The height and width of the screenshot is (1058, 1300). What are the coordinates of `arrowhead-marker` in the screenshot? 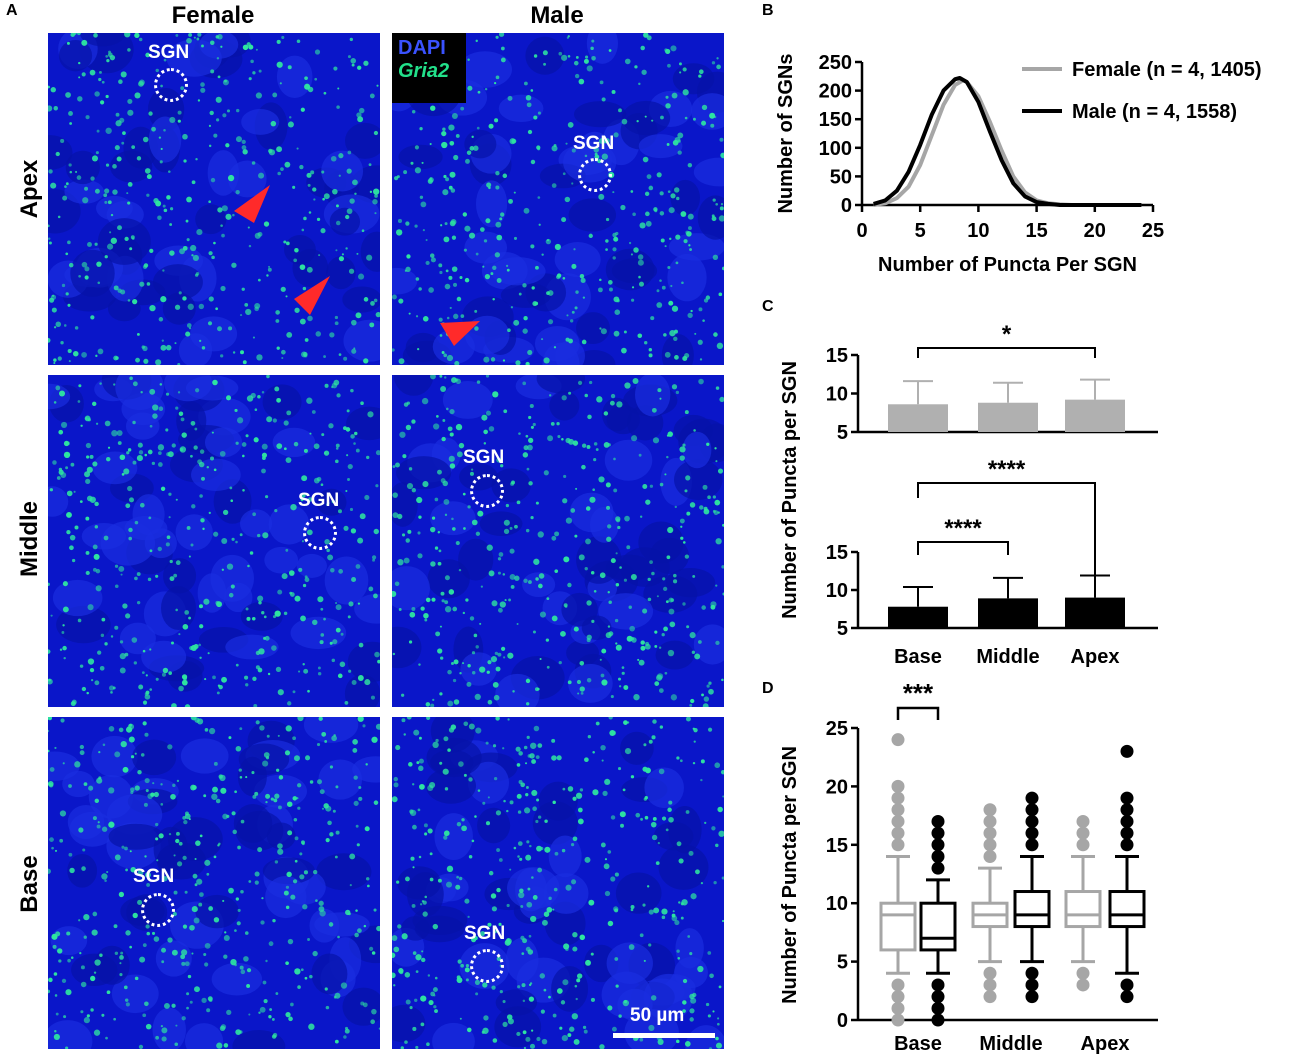 It's located at (460, 333).